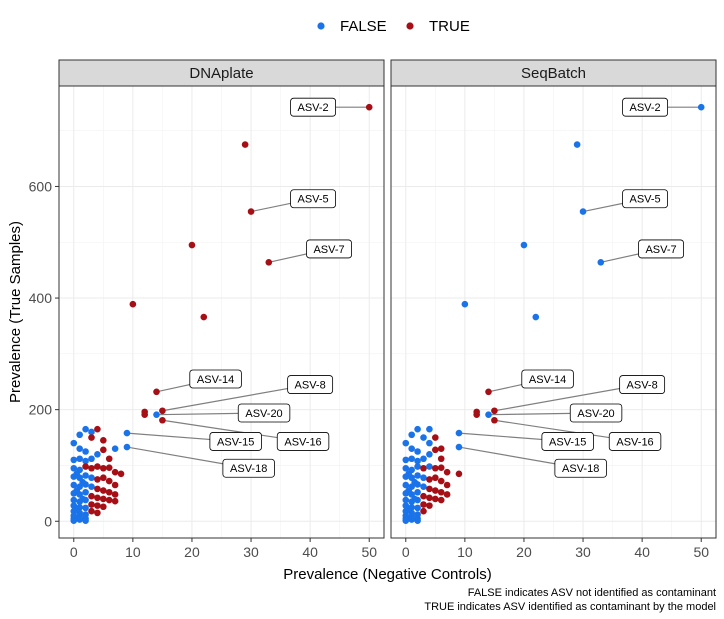 This screenshot has height=619, width=724. What do you see at coordinates (393, 26) in the screenshot?
I see `legend: FALSE TRUE` at bounding box center [393, 26].